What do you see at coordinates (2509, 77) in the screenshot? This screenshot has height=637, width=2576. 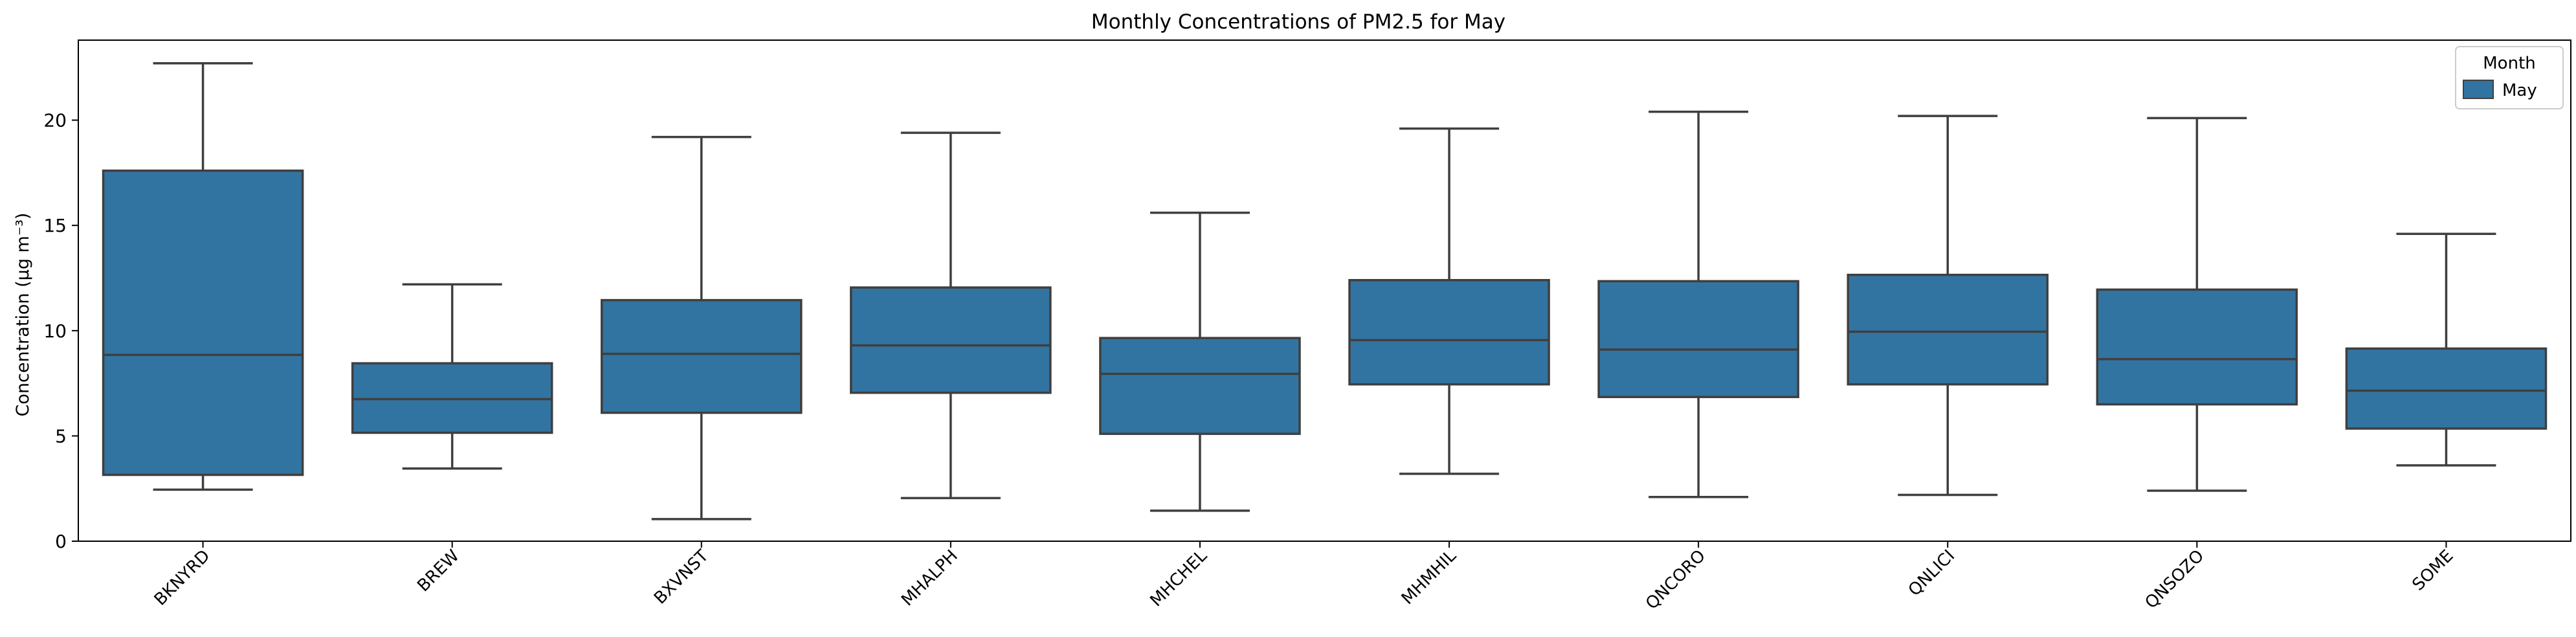 I see `legend: Month May` at bounding box center [2509, 77].